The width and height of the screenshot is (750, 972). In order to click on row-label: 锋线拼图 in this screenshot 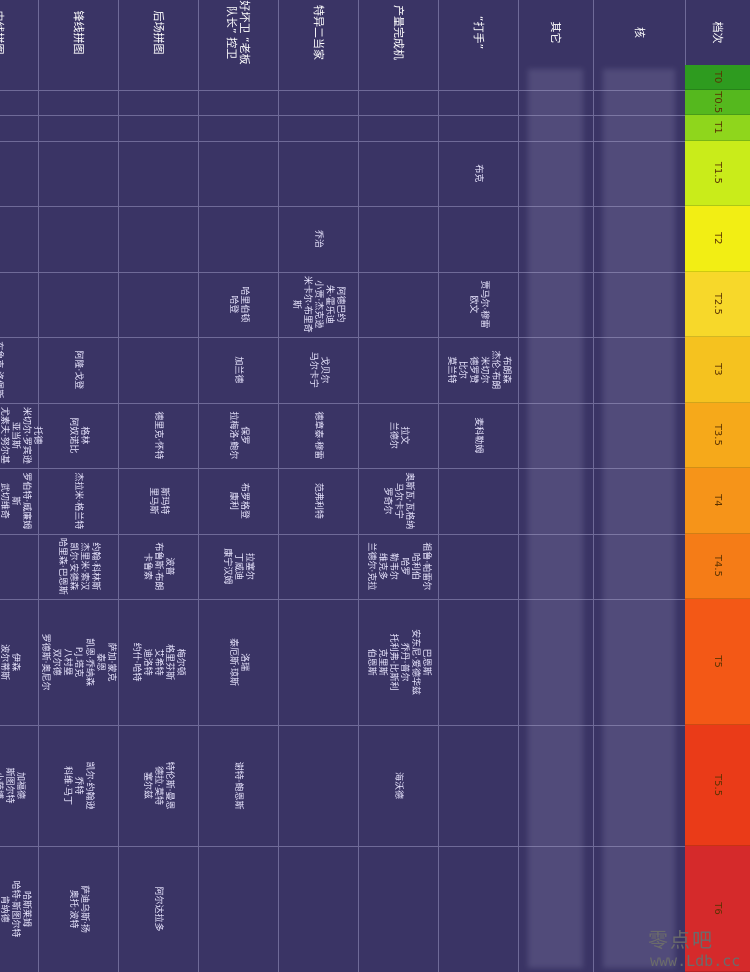, I will do `click(78, 32)`.